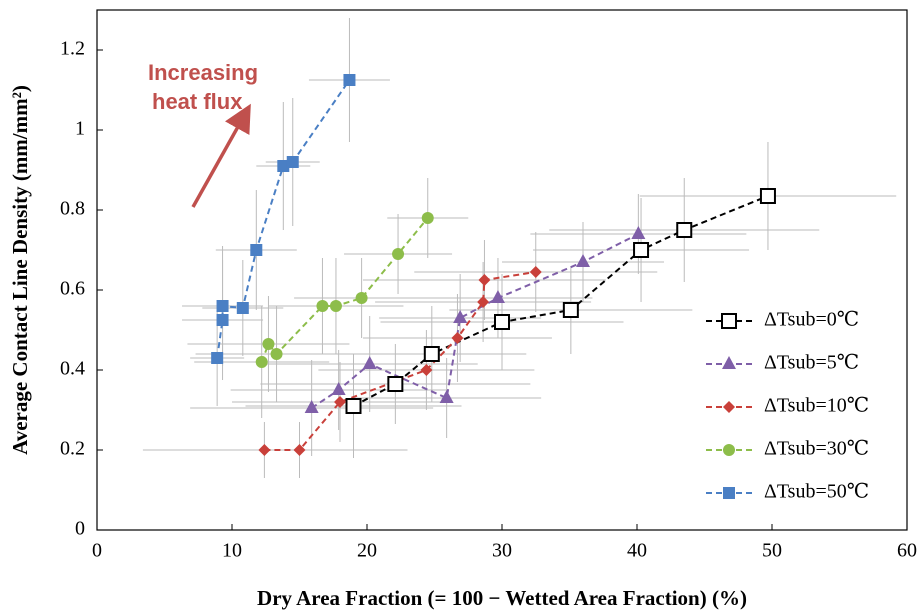 The height and width of the screenshot is (614, 920). I want to click on annotation: Increasing, so click(203, 72).